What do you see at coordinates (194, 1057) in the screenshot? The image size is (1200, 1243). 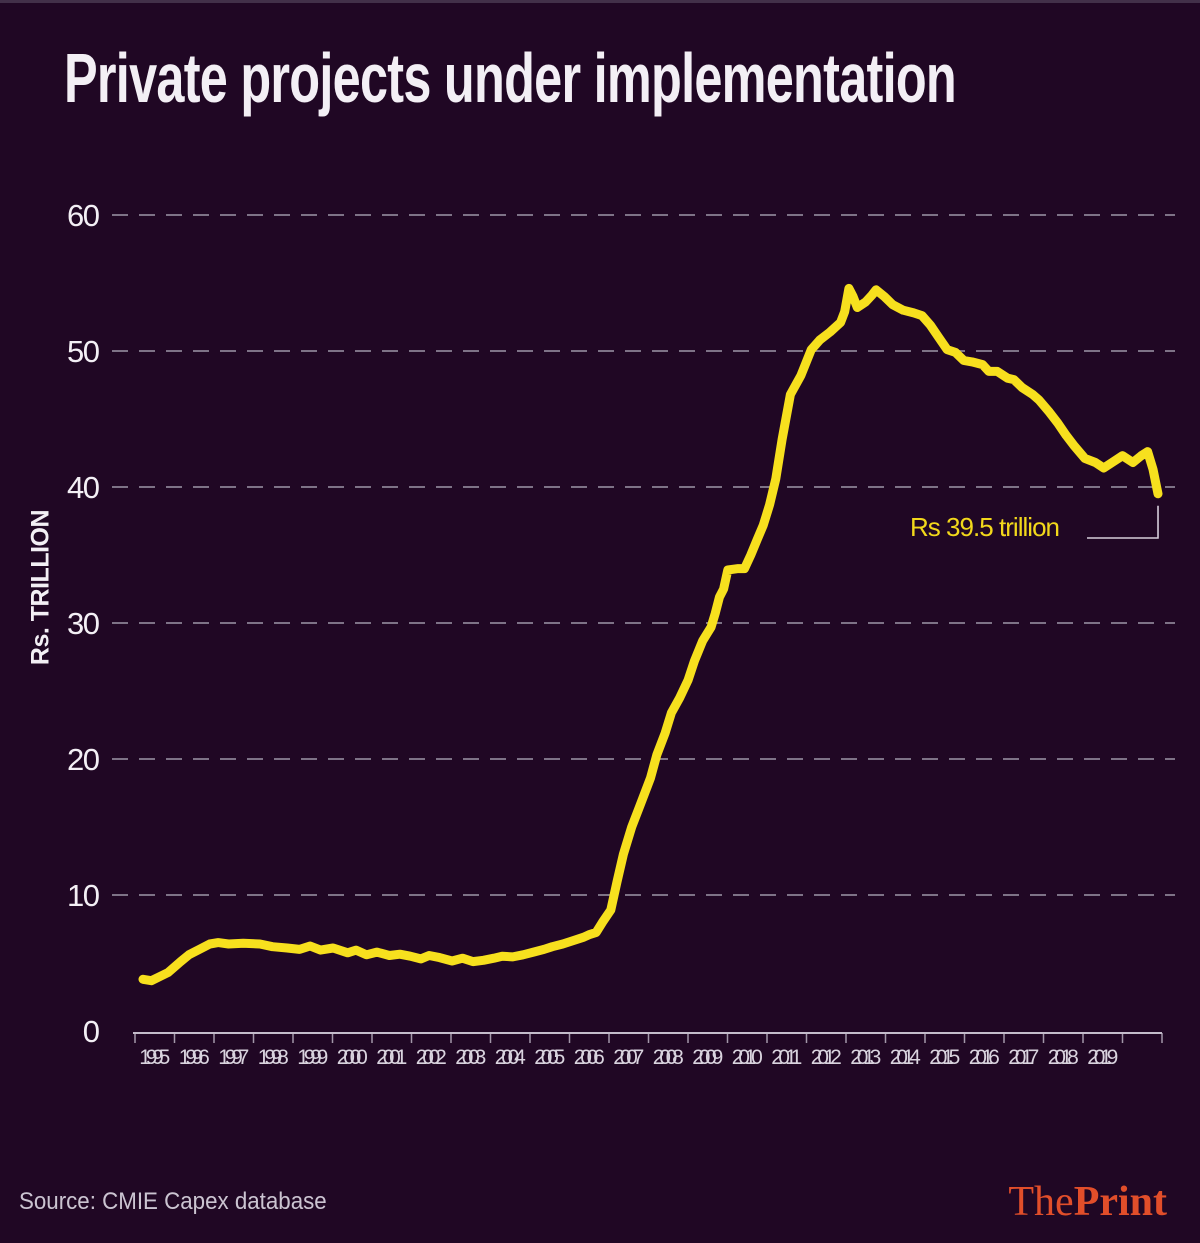 I see `x-tick-label: 1996` at bounding box center [194, 1057].